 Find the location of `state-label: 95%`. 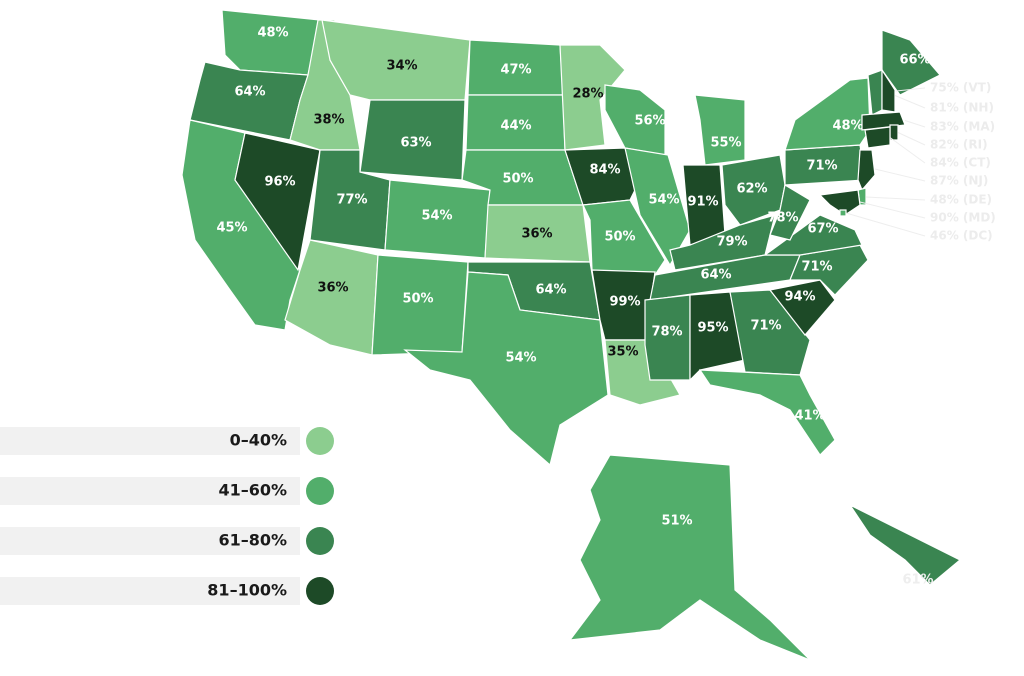

state-label: 95% is located at coordinates (712, 328).